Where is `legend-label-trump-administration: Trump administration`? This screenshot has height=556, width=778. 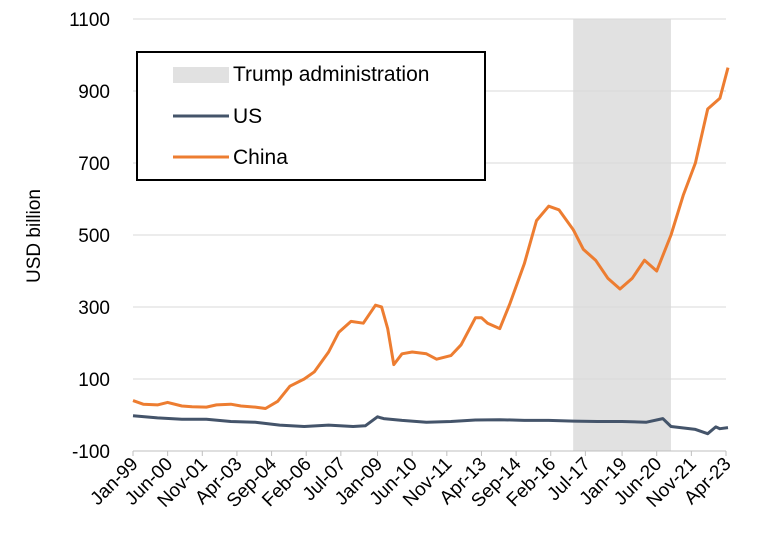 legend-label-trump-administration: Trump administration is located at coordinates (331, 74).